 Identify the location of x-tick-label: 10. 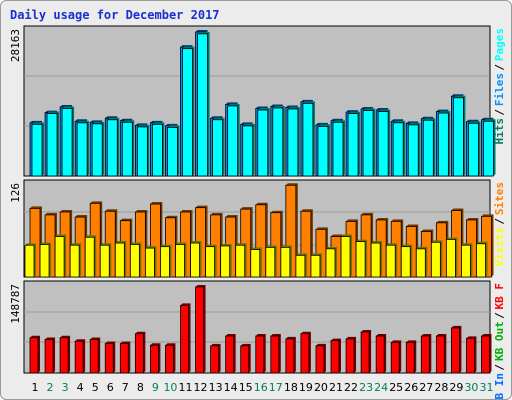
(170, 387).